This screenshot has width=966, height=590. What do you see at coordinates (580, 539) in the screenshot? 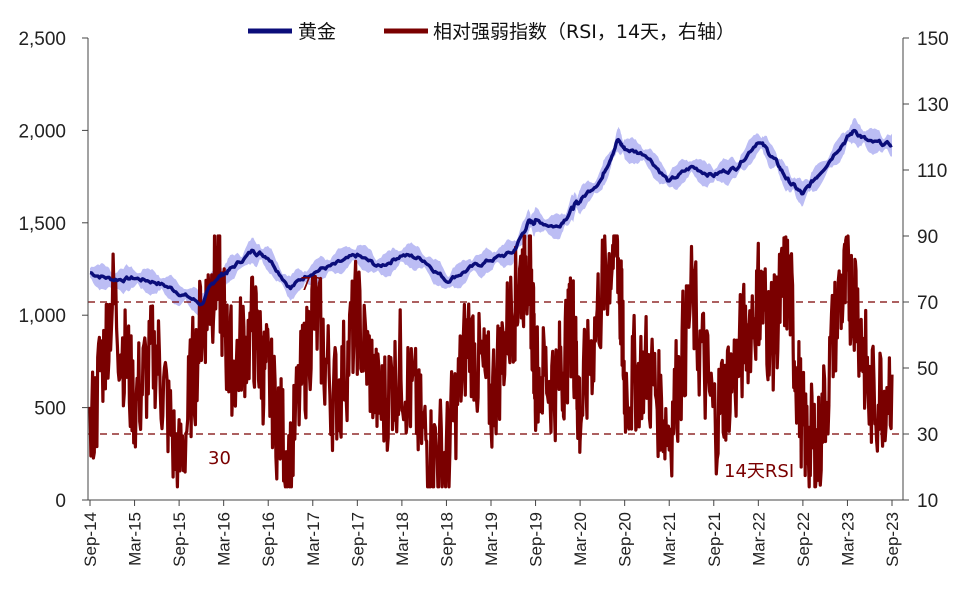
I see `x-tick-label: Mar-20` at bounding box center [580, 539].